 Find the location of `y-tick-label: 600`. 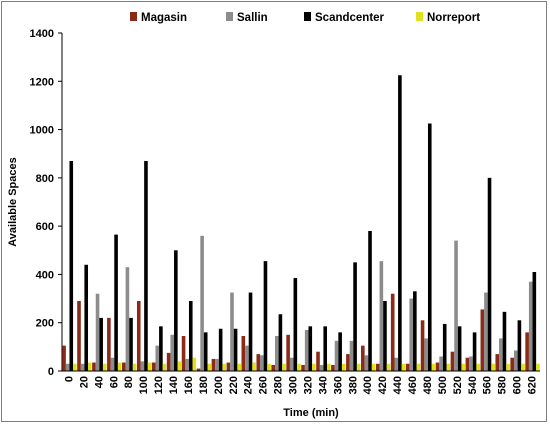

y-tick-label: 600 is located at coordinates (45, 227).